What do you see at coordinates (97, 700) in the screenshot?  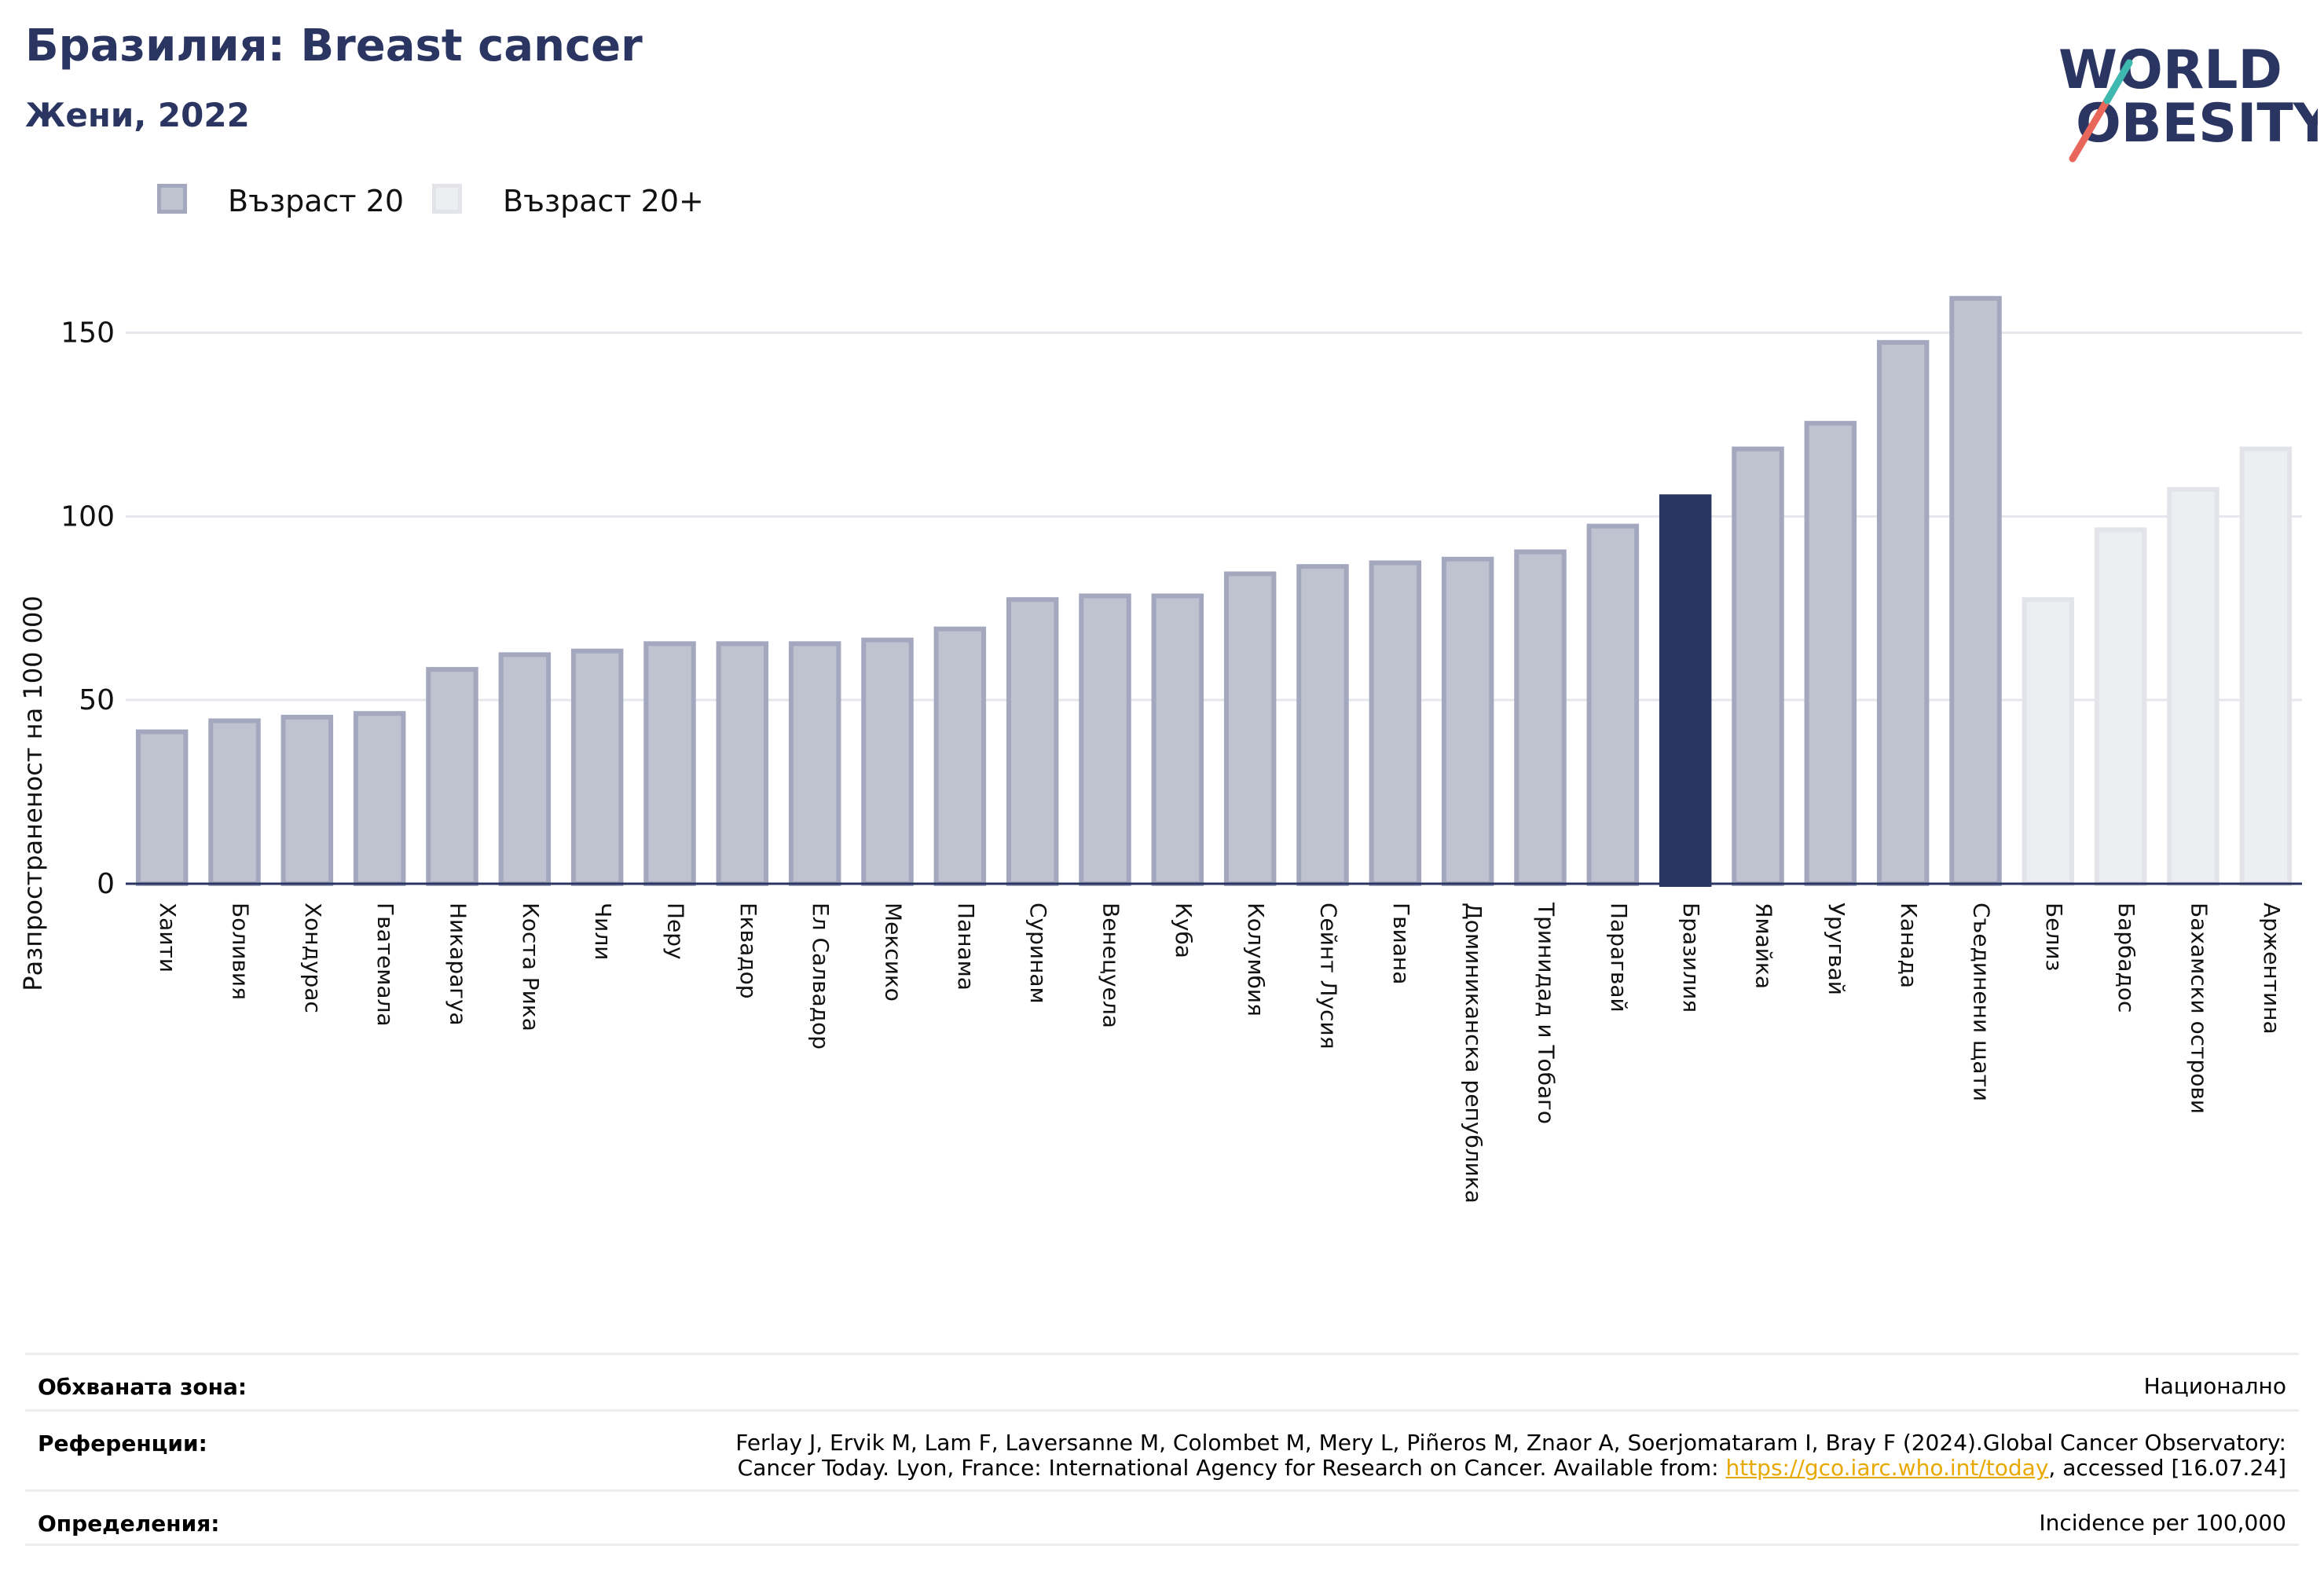 I see `y-tick-label-50: 50` at bounding box center [97, 700].